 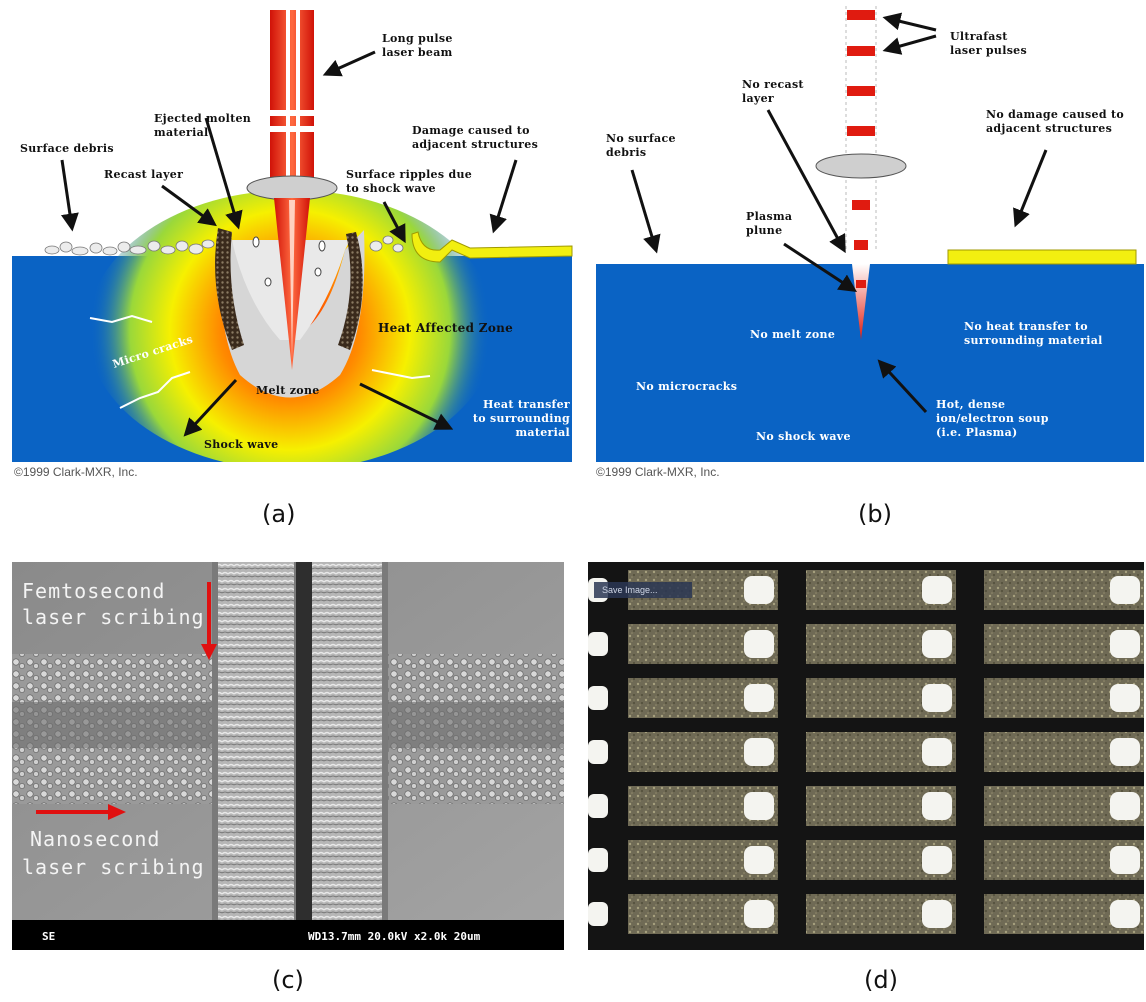 I want to click on caption-a: (a), so click(x=279, y=514).